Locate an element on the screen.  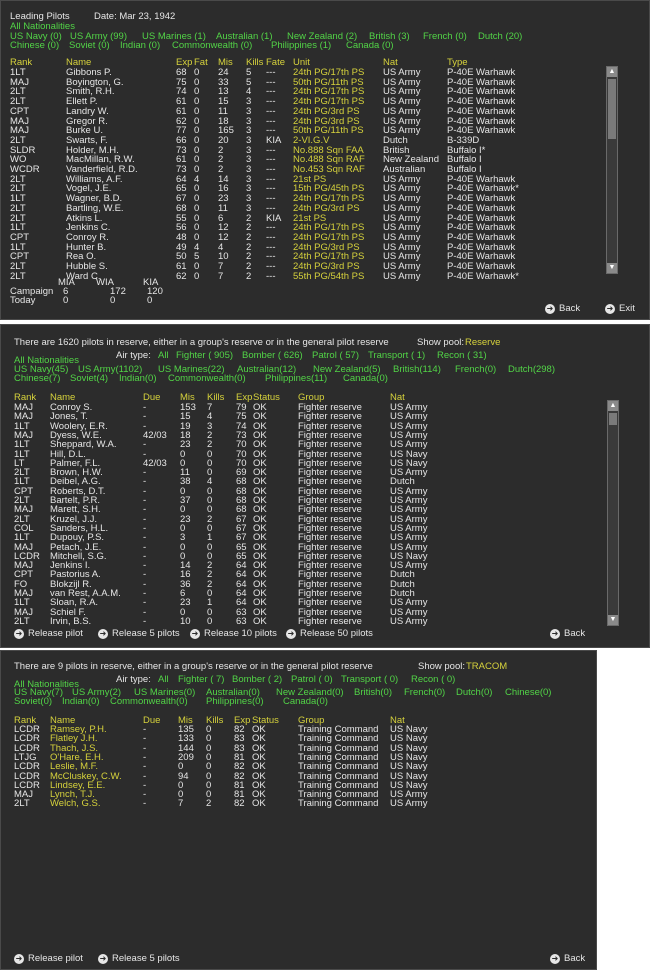
column-header-7: Unit is located at coordinates (301, 62).